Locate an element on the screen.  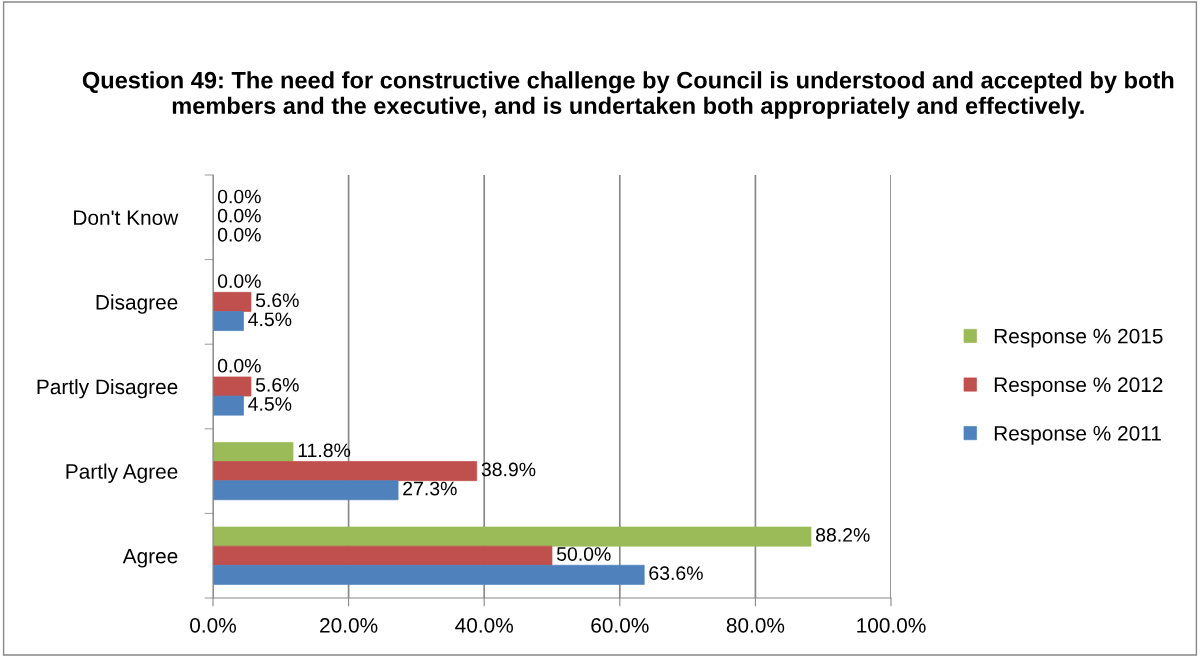
chart-title: Question 49: The need for constructive challenge by Council is understood and accepted by both members and the executive, and is undertaken both appropriately and effectively. is located at coordinates (628, 95).